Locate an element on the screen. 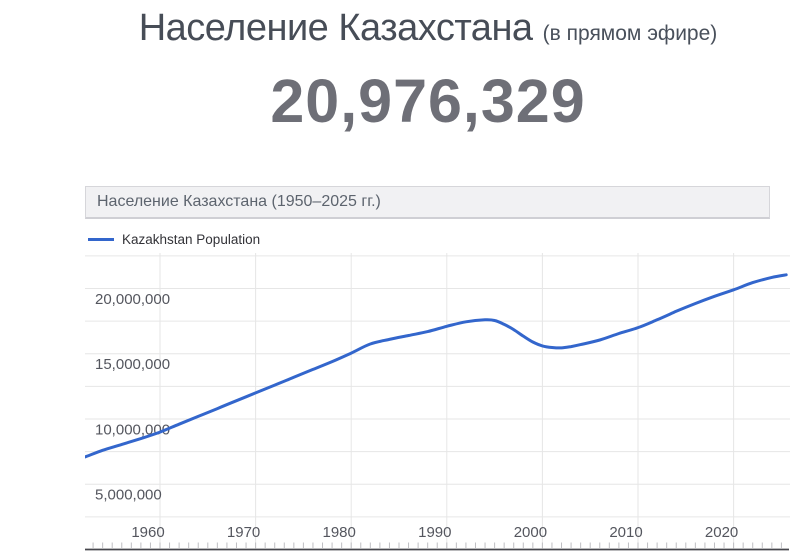 The image size is (794, 553). svg-text: 15,000,000 is located at coordinates (132, 364).